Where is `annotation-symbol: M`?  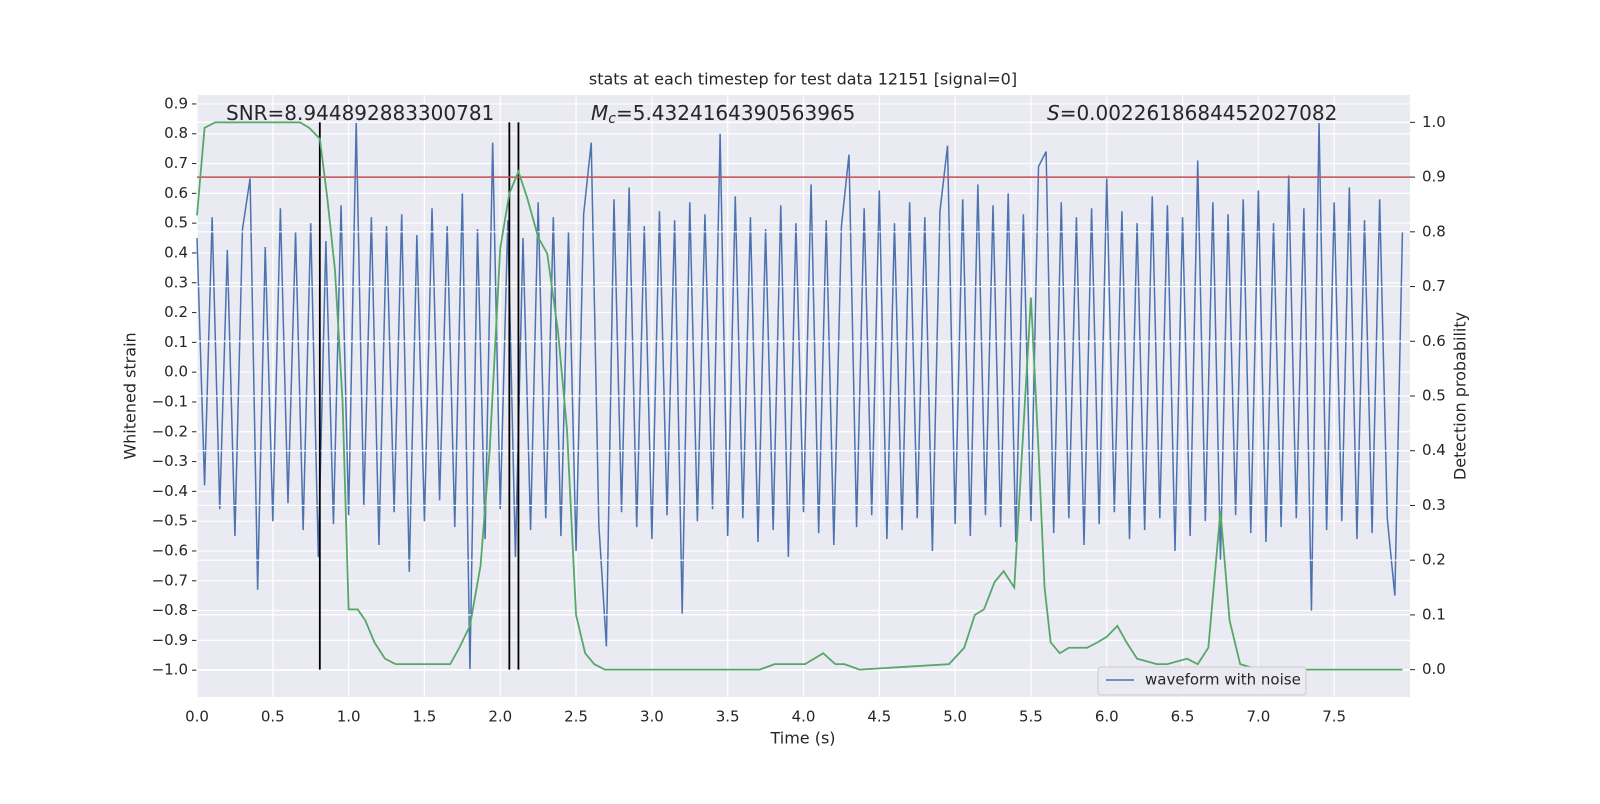
annotation-symbol: M is located at coordinates (599, 113).